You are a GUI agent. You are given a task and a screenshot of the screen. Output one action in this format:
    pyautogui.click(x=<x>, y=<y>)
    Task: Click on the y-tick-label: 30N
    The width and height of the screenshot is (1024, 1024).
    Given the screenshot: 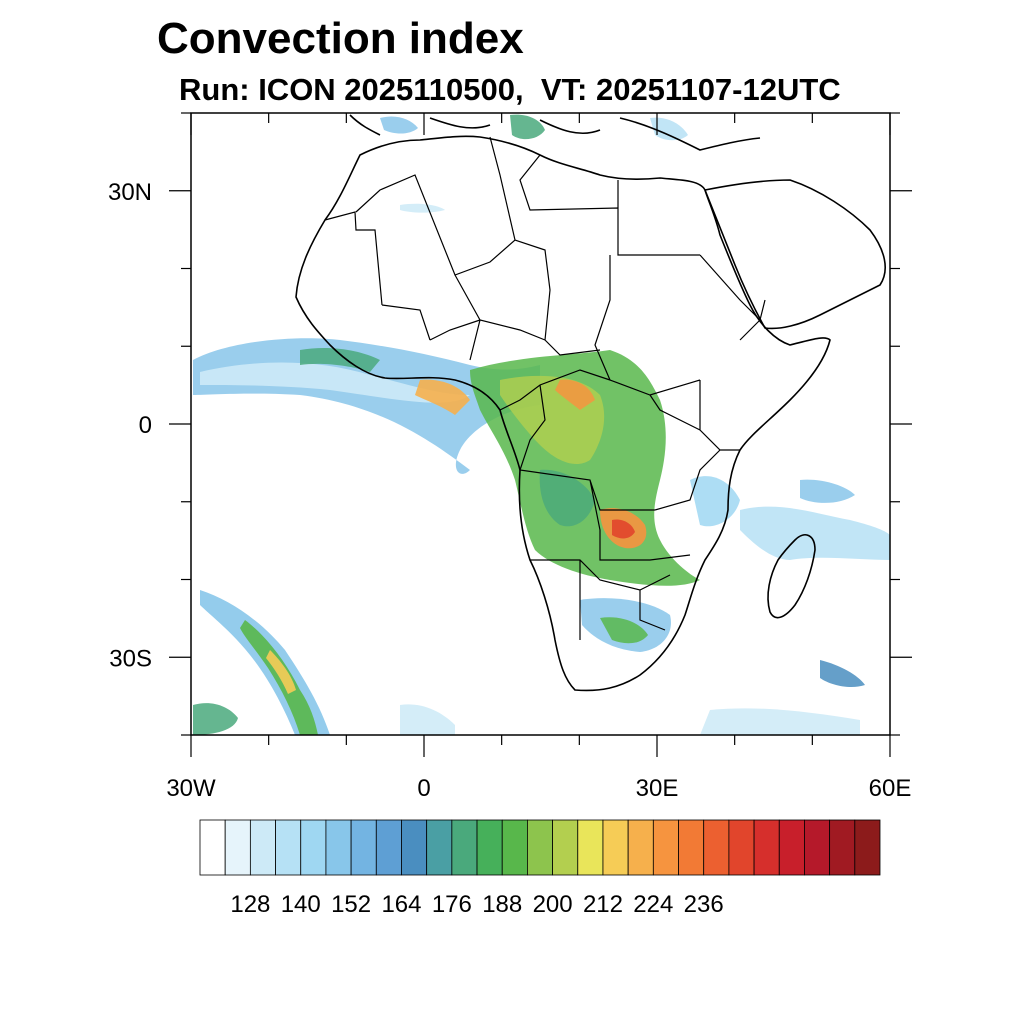 What is the action you would take?
    pyautogui.click(x=130, y=192)
    